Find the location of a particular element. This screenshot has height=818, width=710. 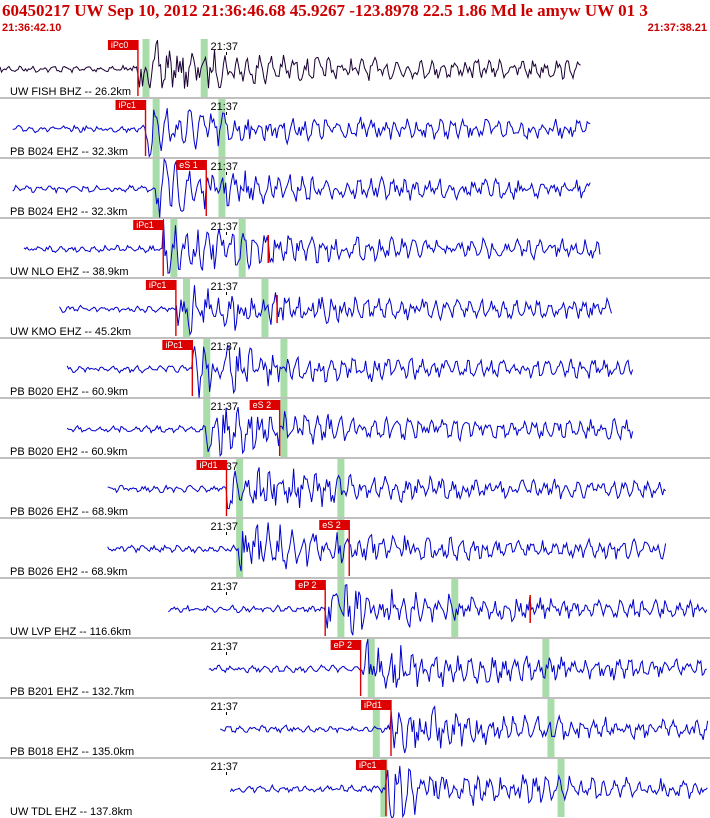

pick-label: eS 1 is located at coordinates (188, 165).